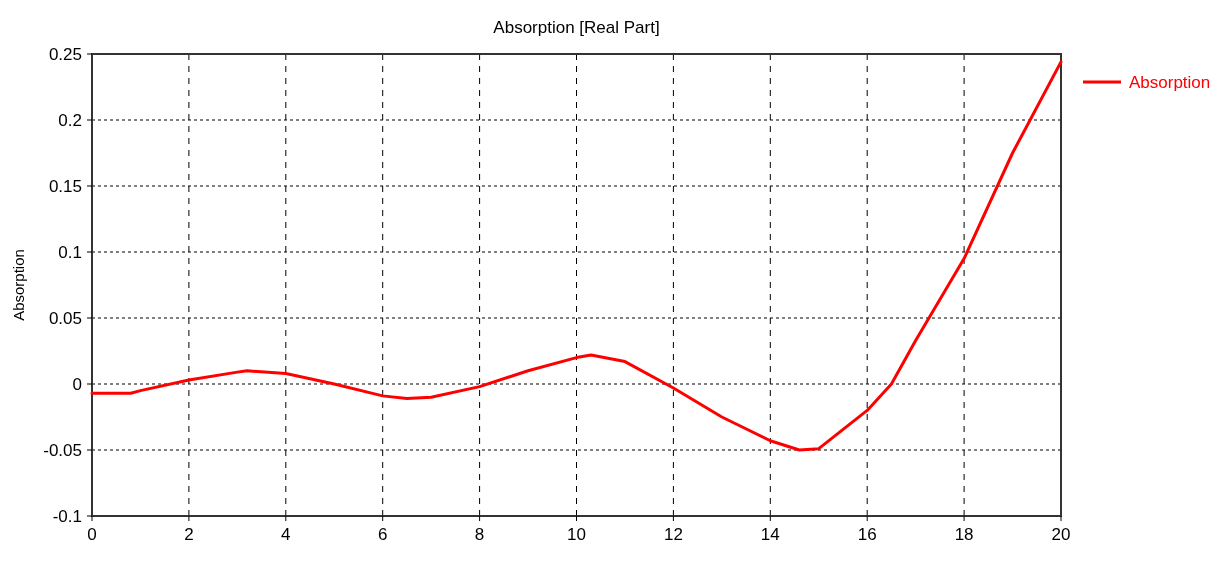 The height and width of the screenshot is (568, 1219). Describe the element at coordinates (92, 534) in the screenshot. I see `x-tick-label: 0` at that location.